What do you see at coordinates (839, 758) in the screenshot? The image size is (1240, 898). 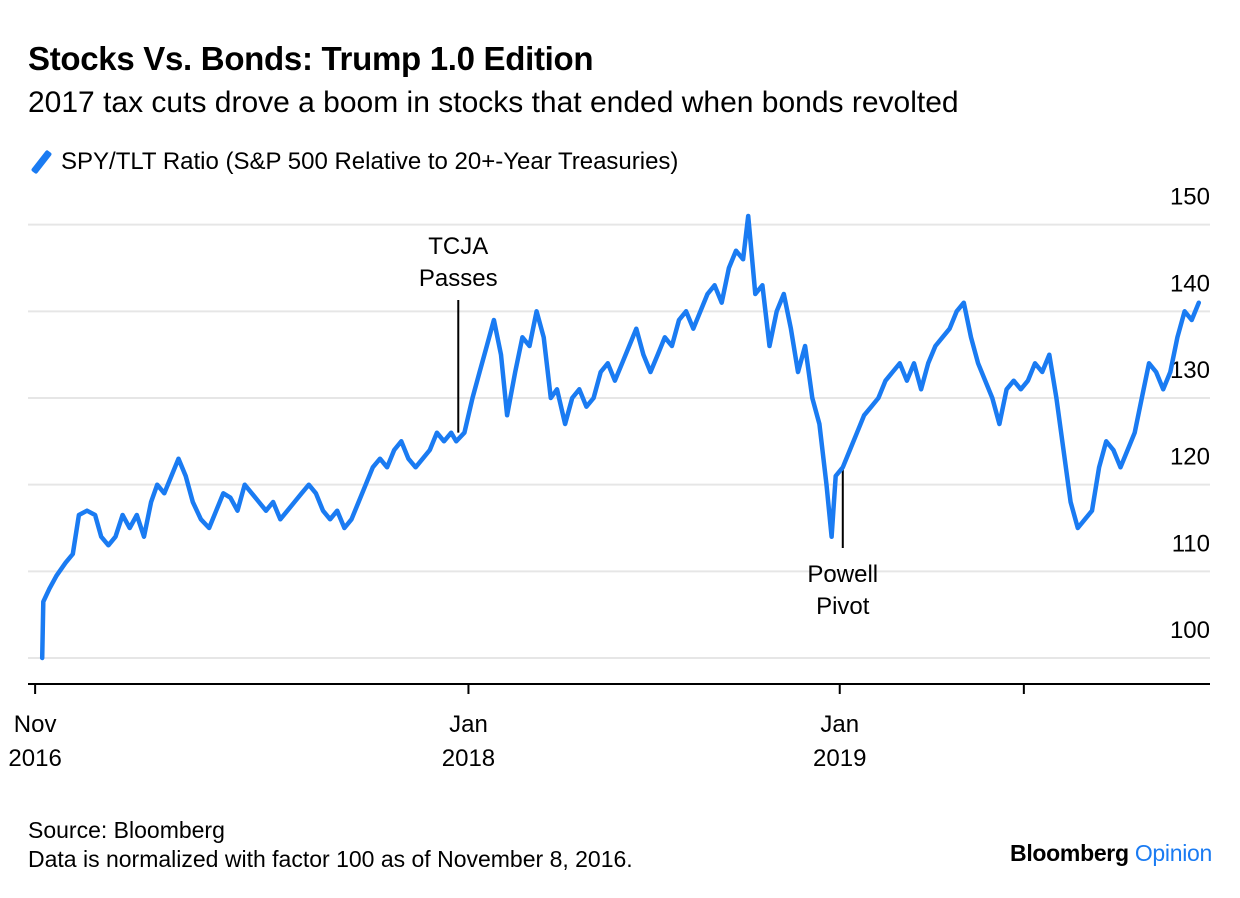 I see `x-tick-label: 2019` at bounding box center [839, 758].